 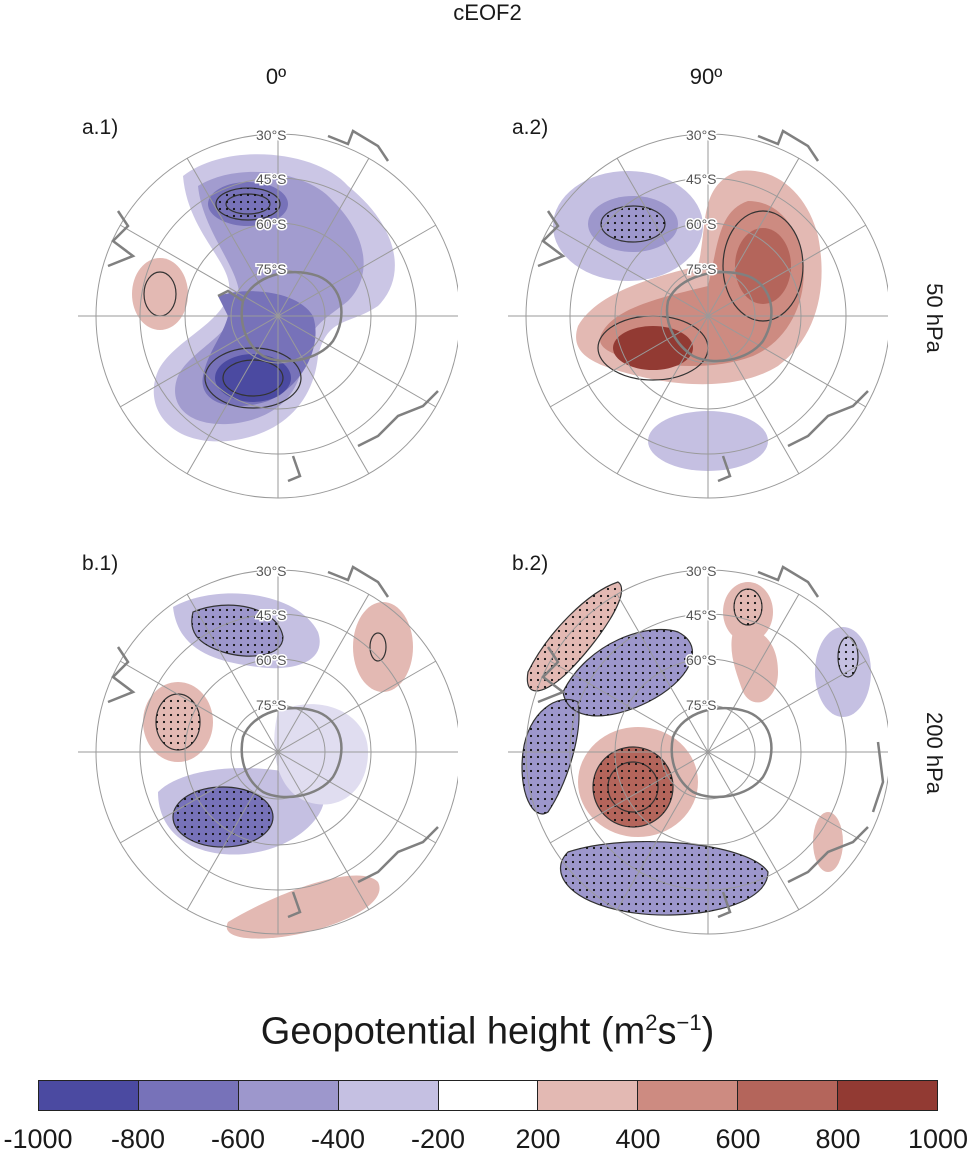 What do you see at coordinates (530, 563) in the screenshot?
I see `panel-tag-b2: b.2)` at bounding box center [530, 563].